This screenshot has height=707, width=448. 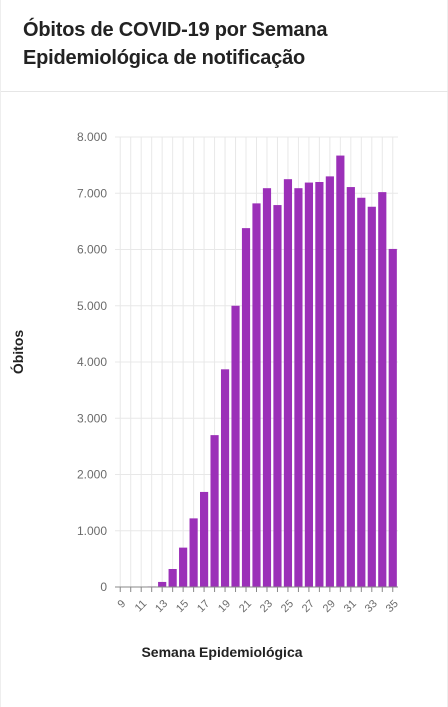 I want to click on x-tick-label: 17, so click(x=203, y=606).